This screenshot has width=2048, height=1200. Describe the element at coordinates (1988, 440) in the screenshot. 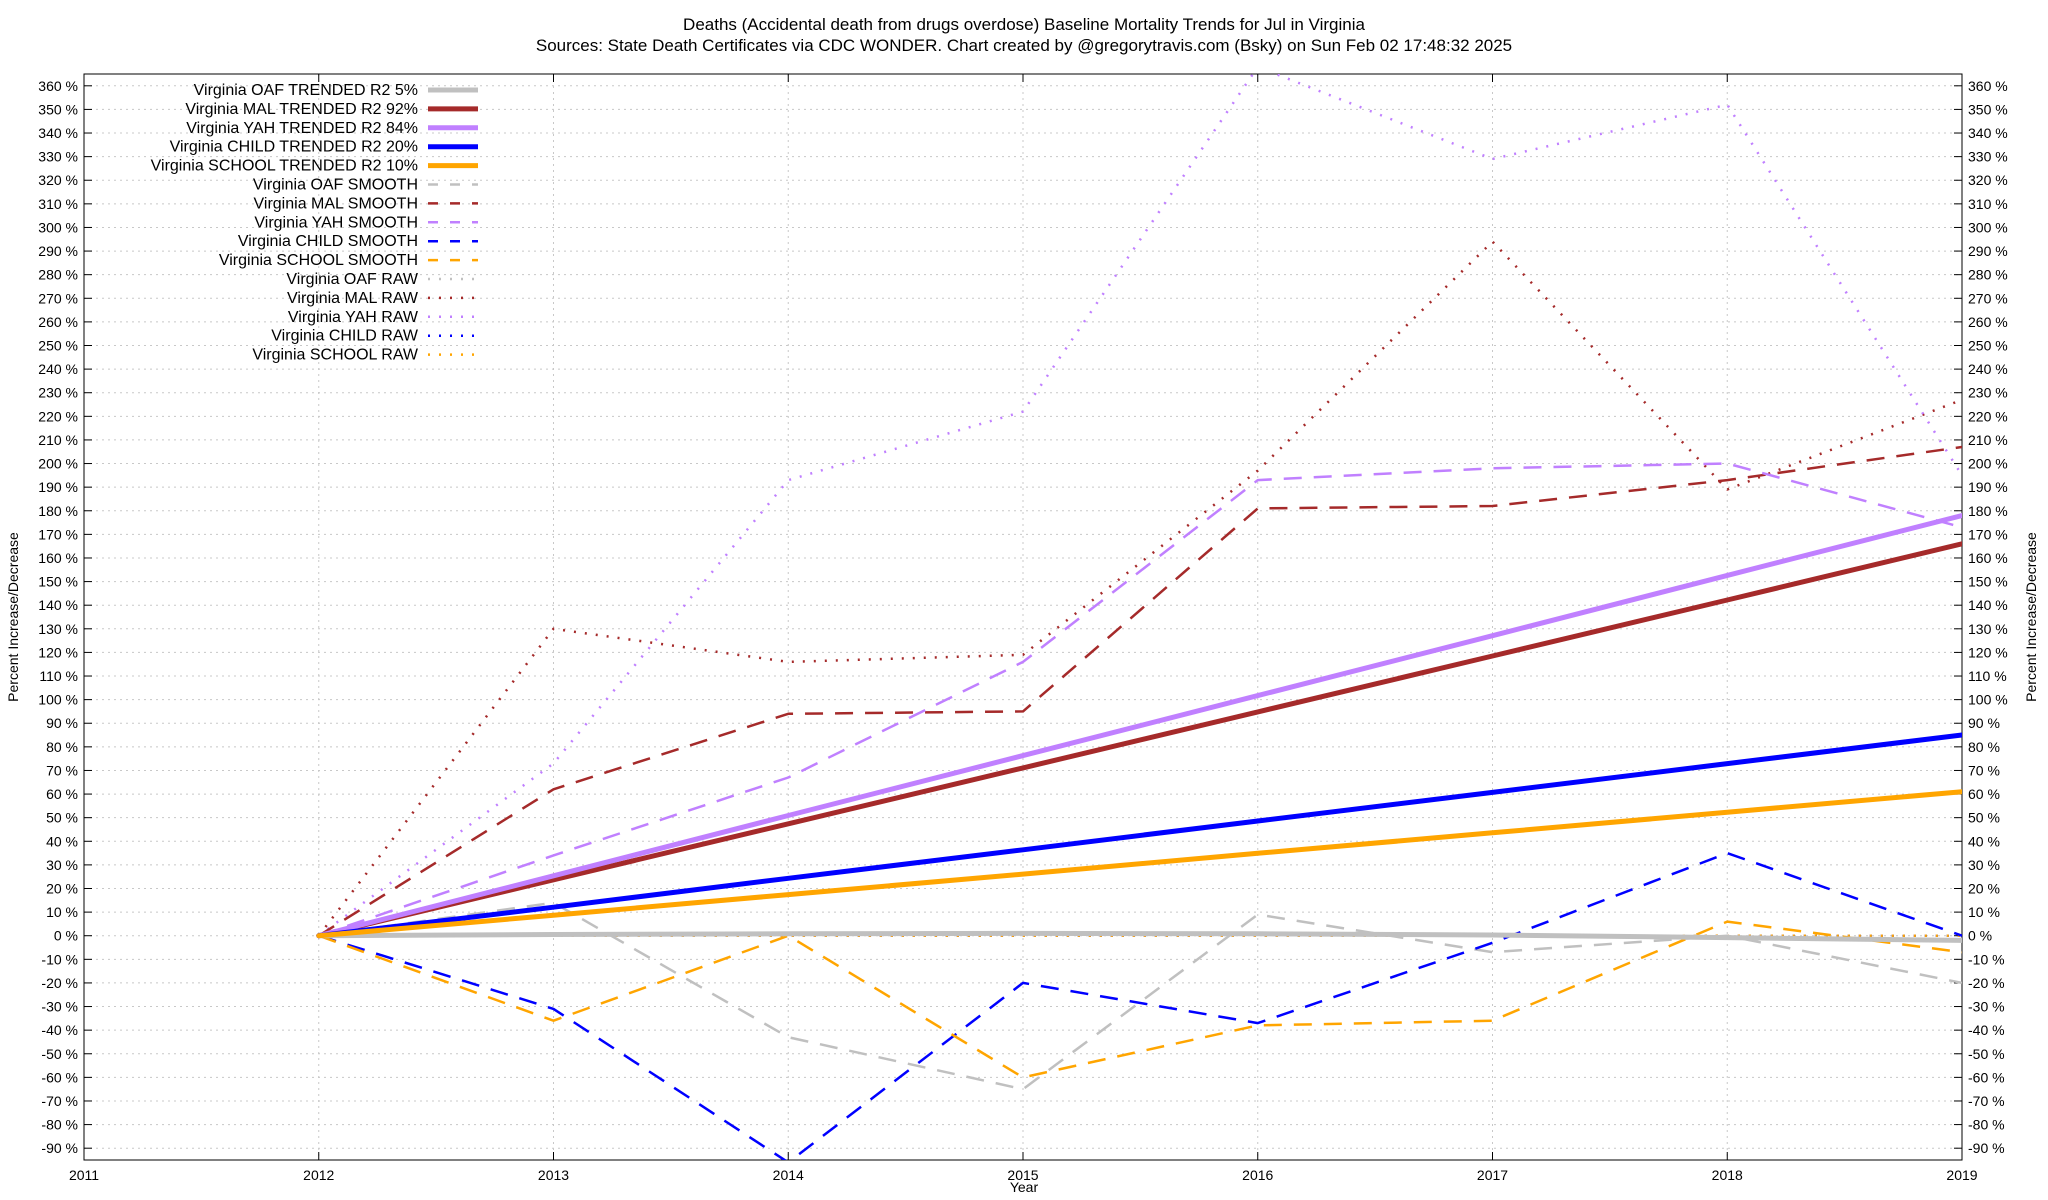

I see `y2-tick-label: 210 %` at that location.